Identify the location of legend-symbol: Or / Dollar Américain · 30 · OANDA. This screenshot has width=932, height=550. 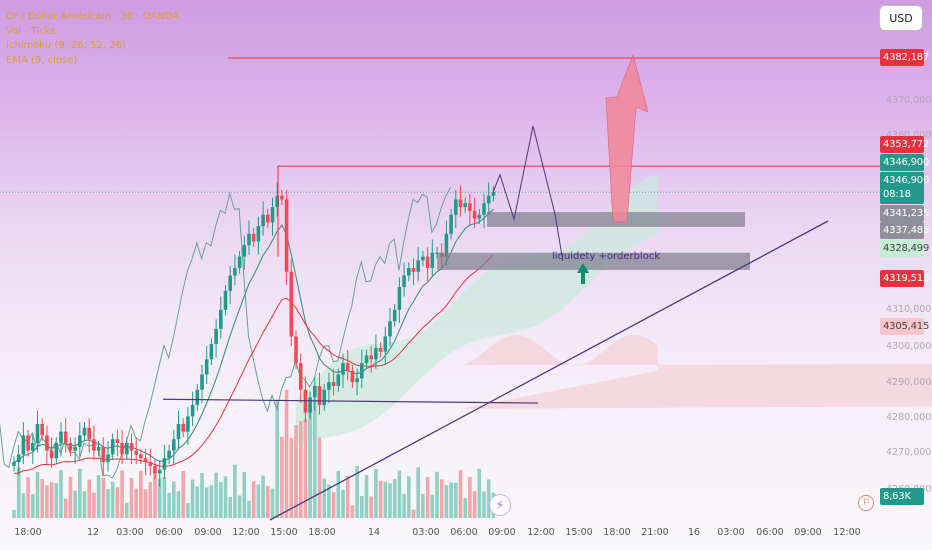
(93, 16).